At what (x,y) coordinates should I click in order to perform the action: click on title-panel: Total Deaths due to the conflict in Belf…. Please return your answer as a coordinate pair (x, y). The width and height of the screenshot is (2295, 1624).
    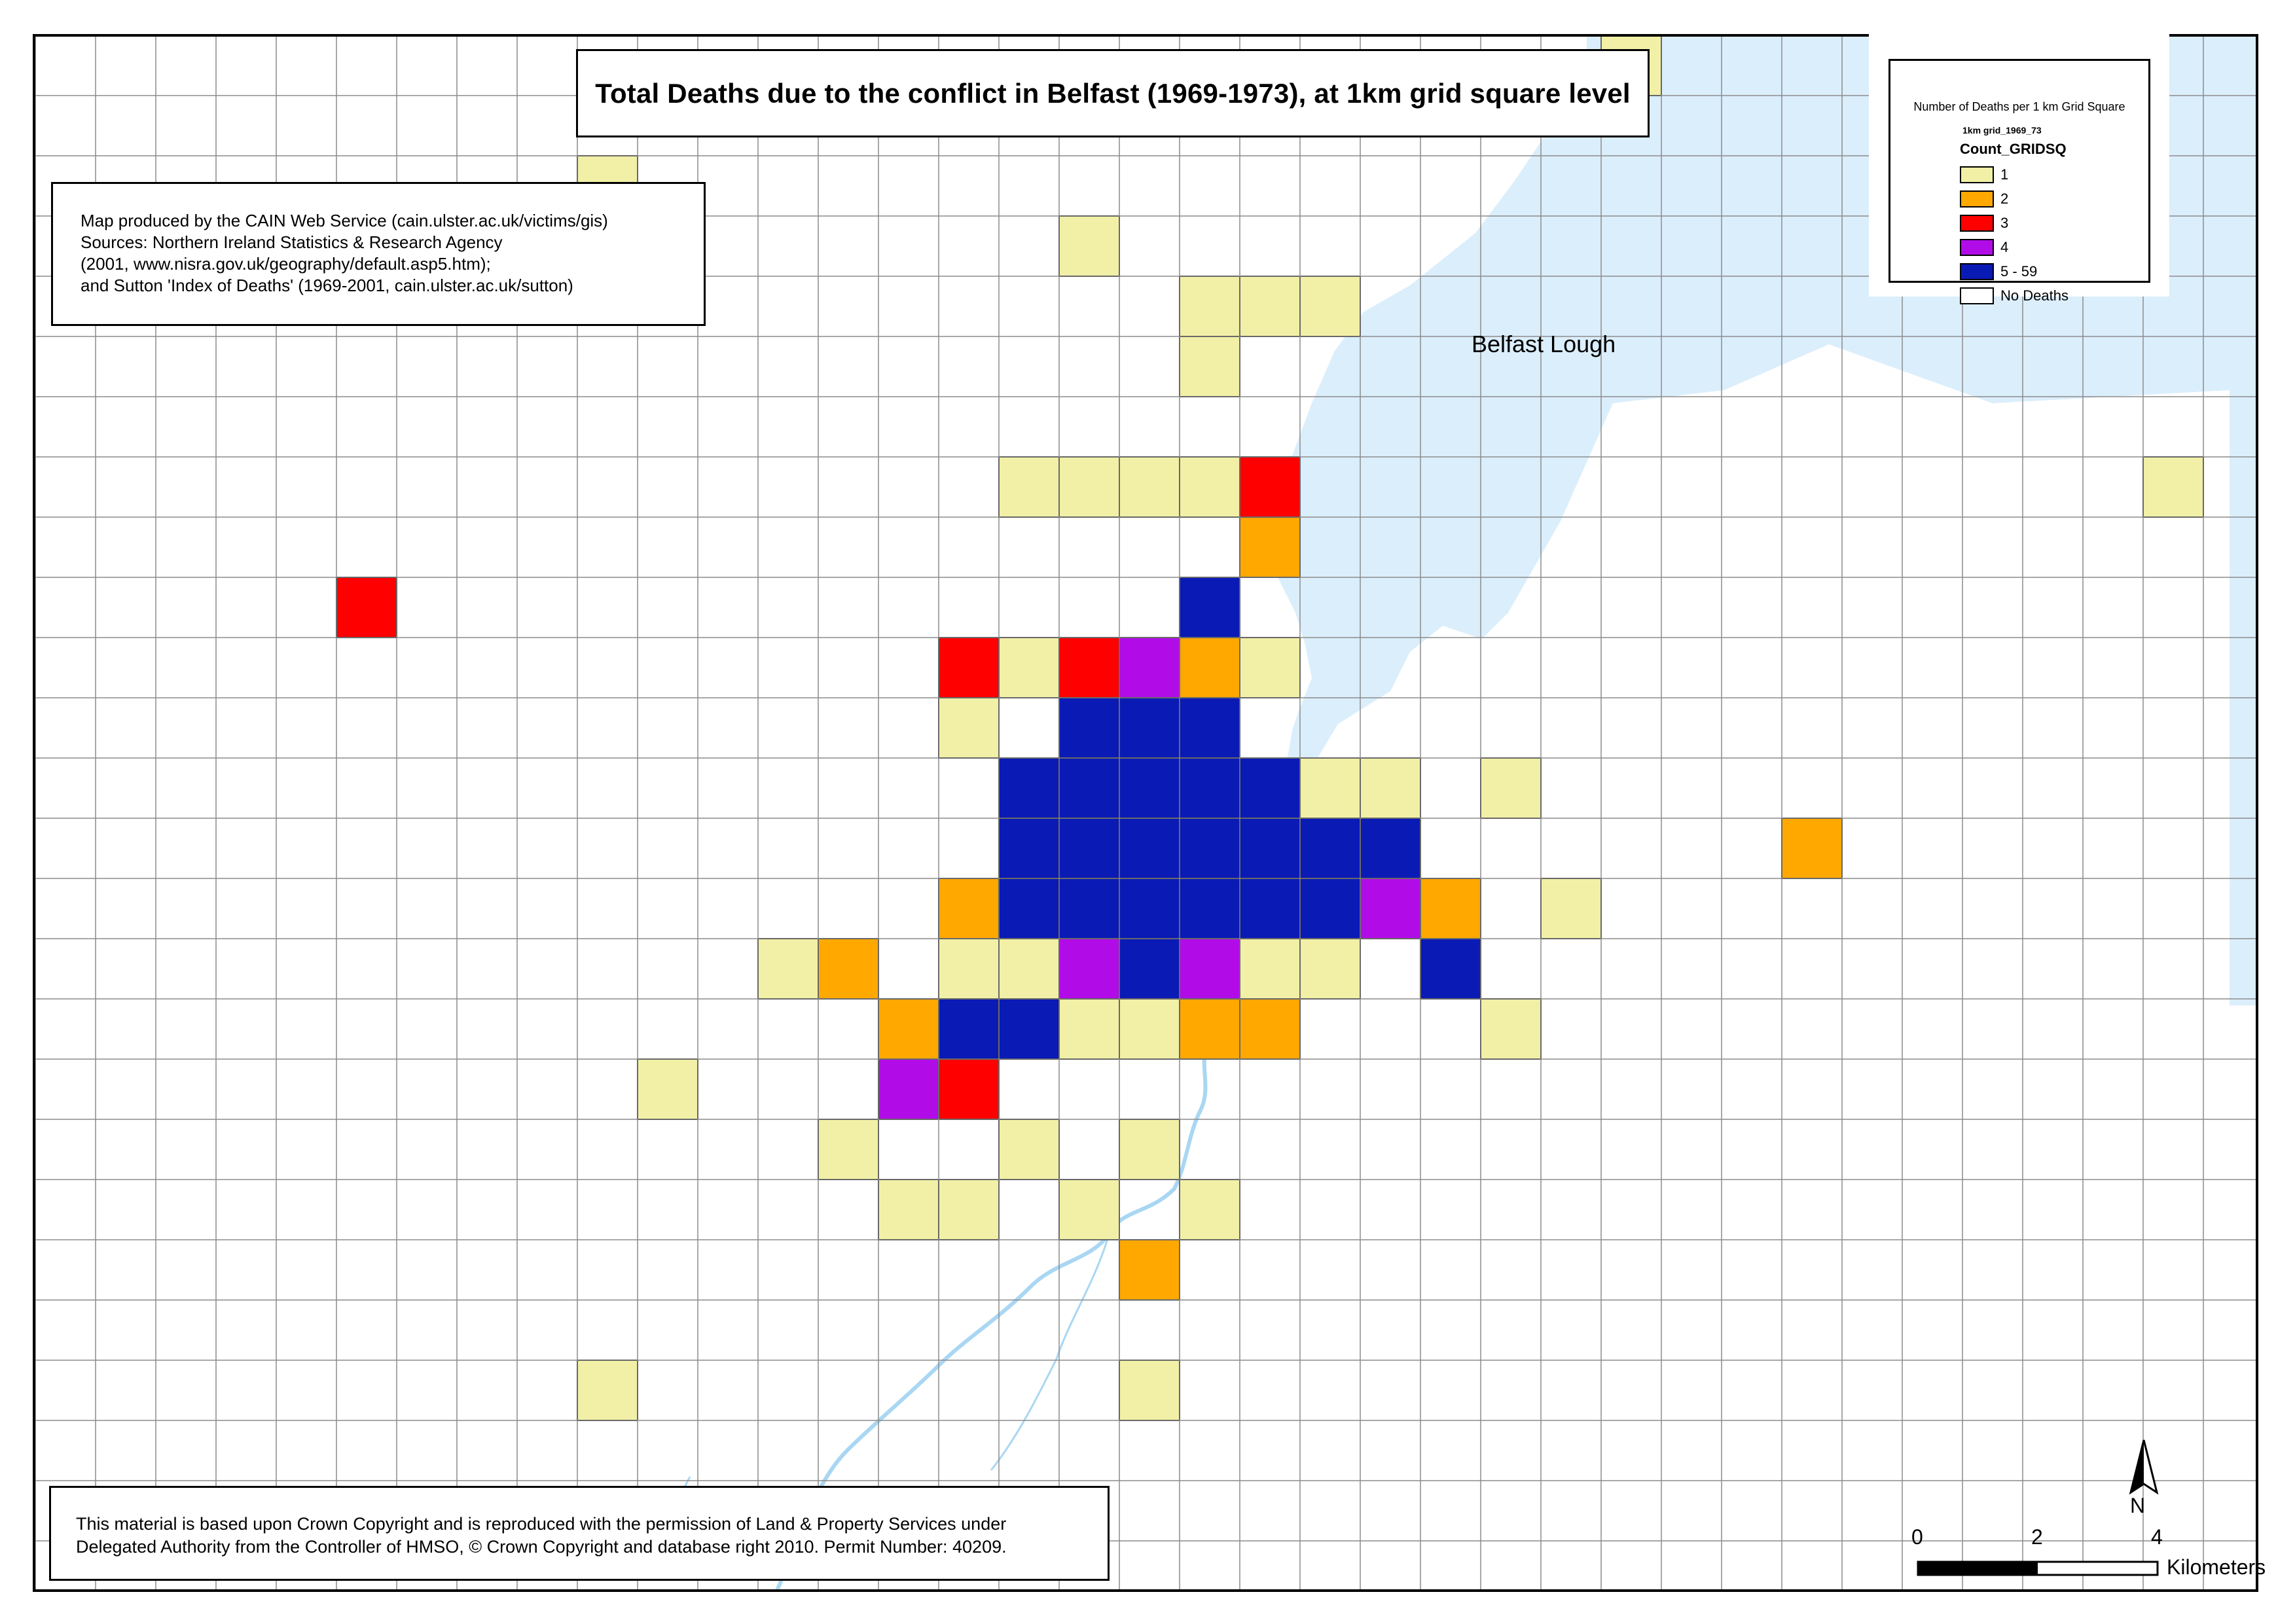
    Looking at the image, I should click on (1113, 93).